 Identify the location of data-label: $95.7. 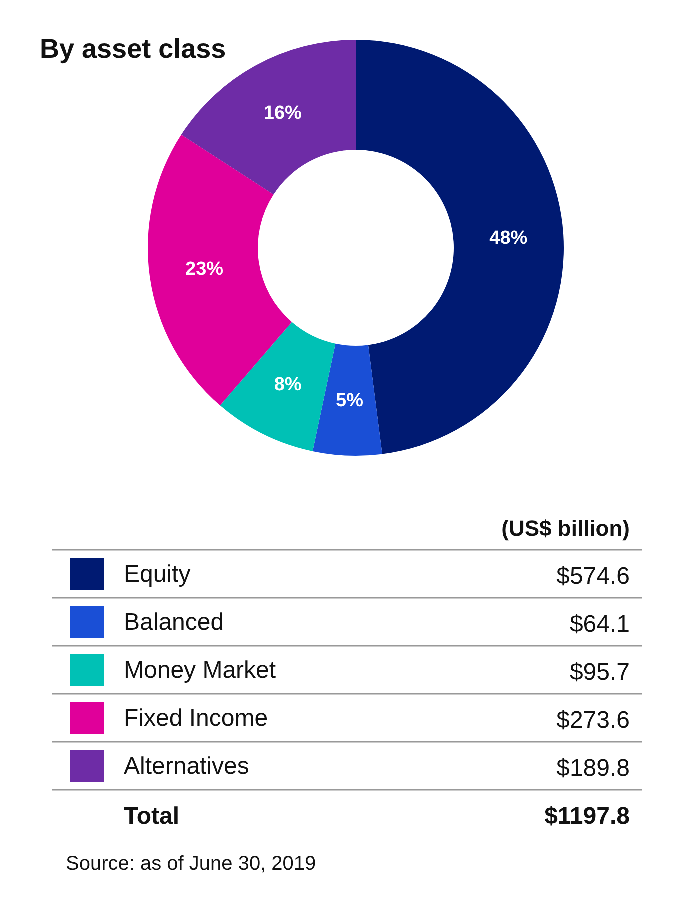
(600, 672).